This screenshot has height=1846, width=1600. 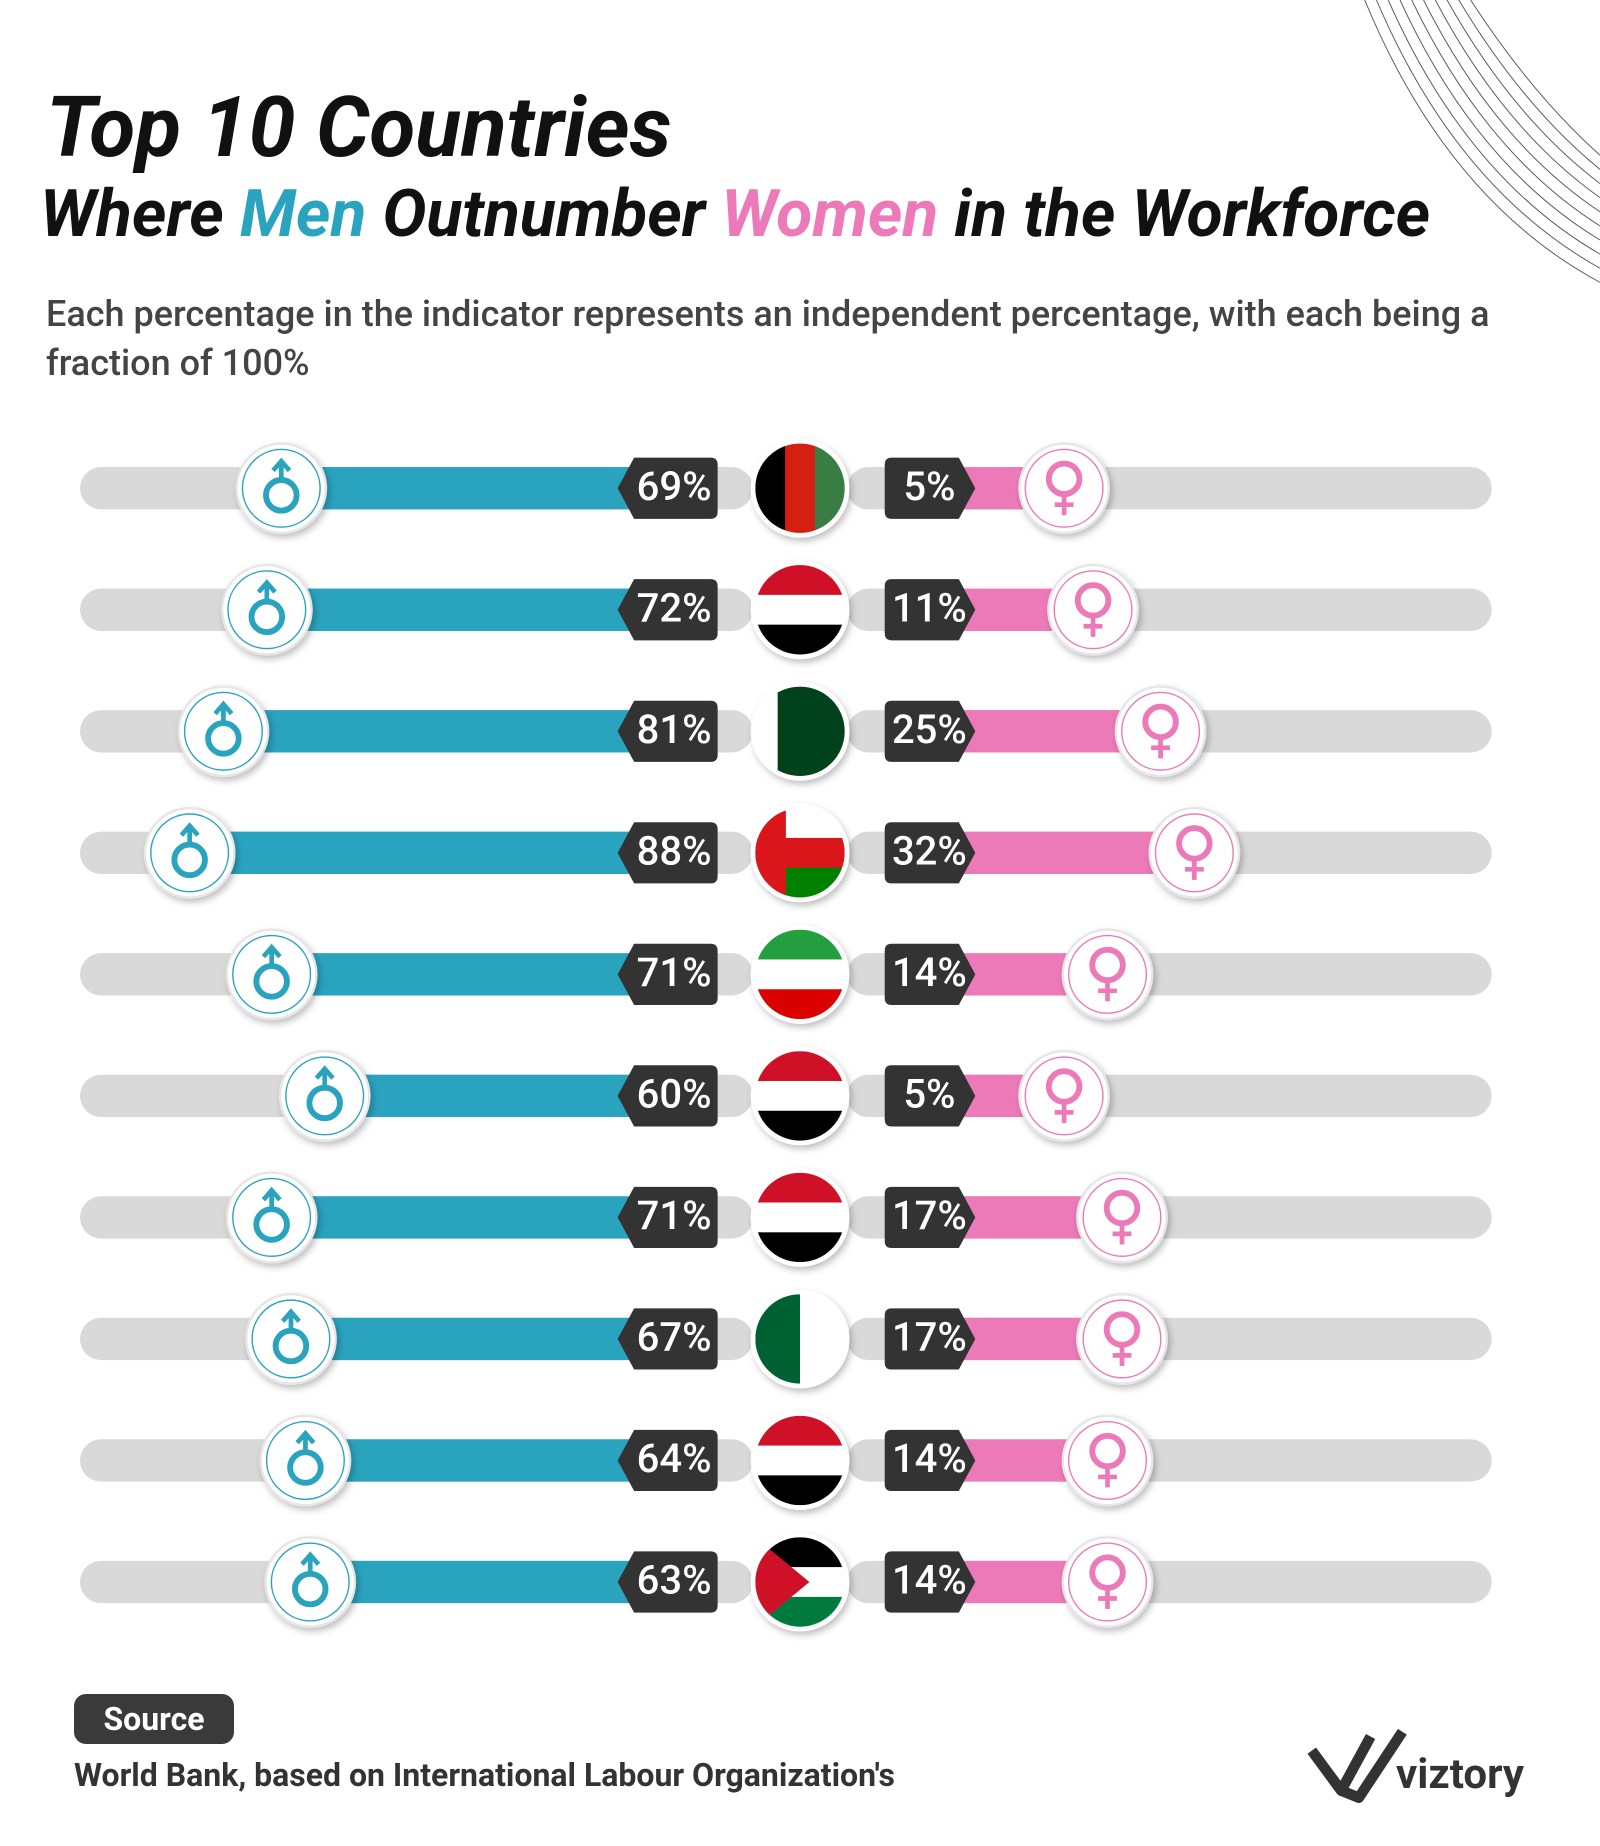 I want to click on brand-logo, so click(x=1357, y=1765).